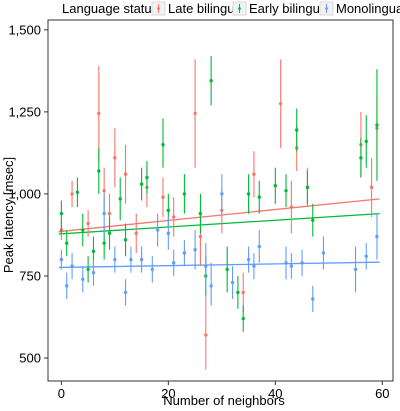  What do you see at coordinates (224, 391) in the screenshot?
I see `x-axis: 0 20 40 60` at bounding box center [224, 391].